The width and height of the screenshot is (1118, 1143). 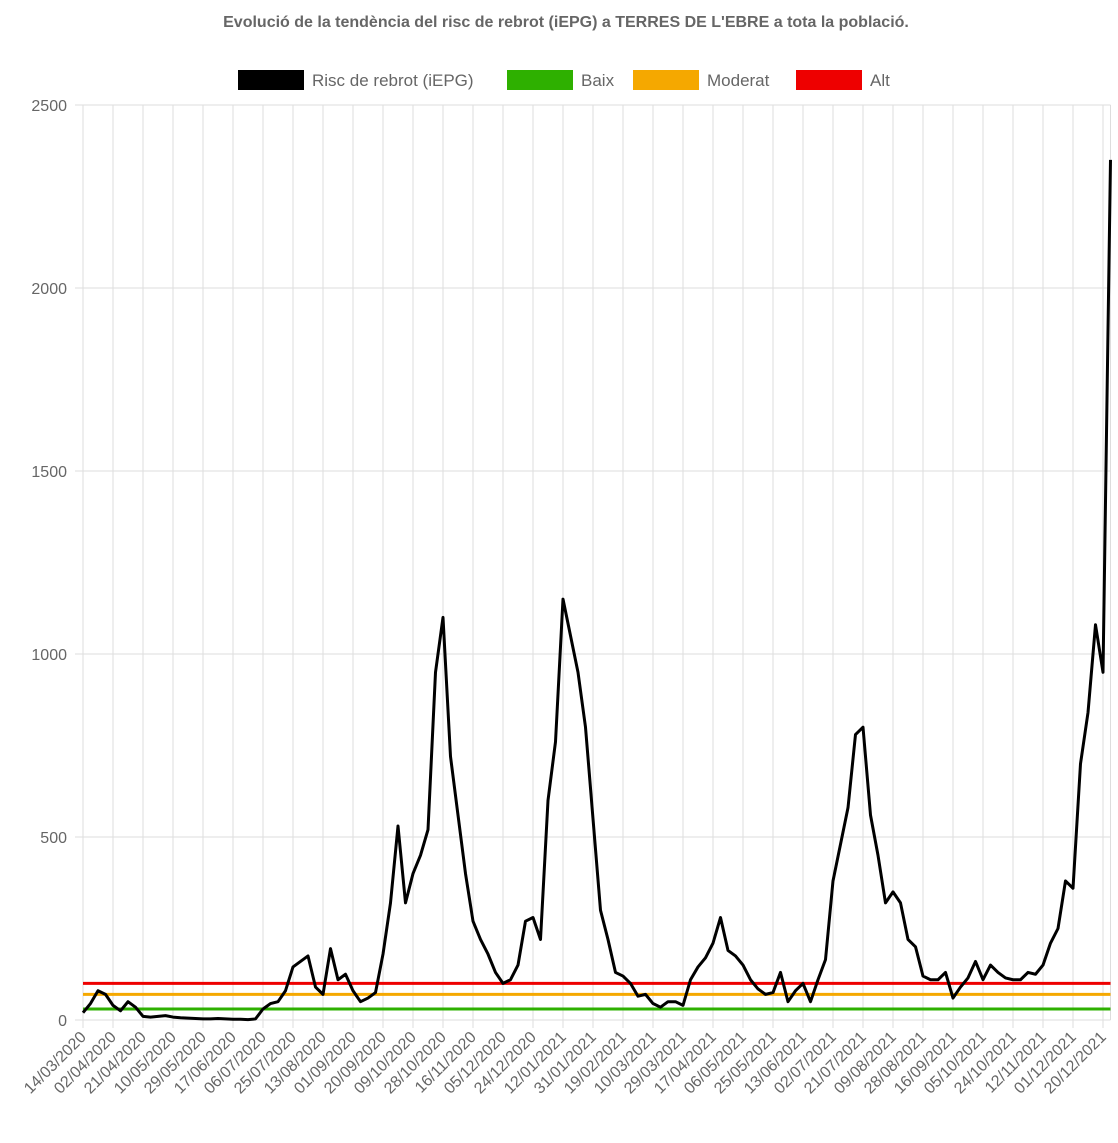 I want to click on y-tick-label: 500, so click(x=53, y=838).